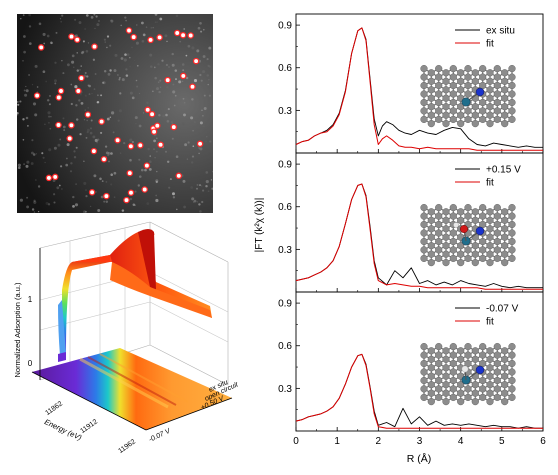 The height and width of the screenshot is (475, 558). What do you see at coordinates (419, 89) in the screenshot?
I see `series-line-fit` at bounding box center [419, 89].